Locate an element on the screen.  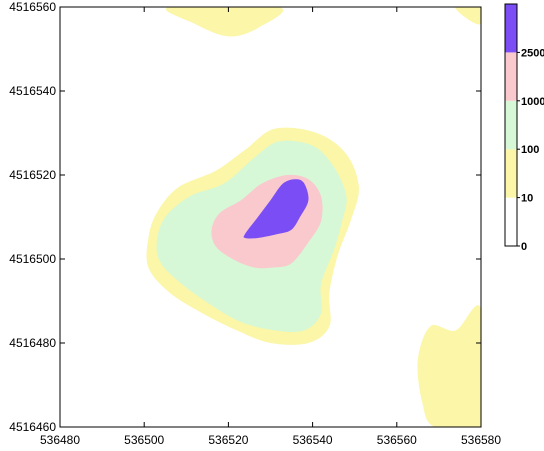
x-tick-label: 536520 is located at coordinates (228, 440).